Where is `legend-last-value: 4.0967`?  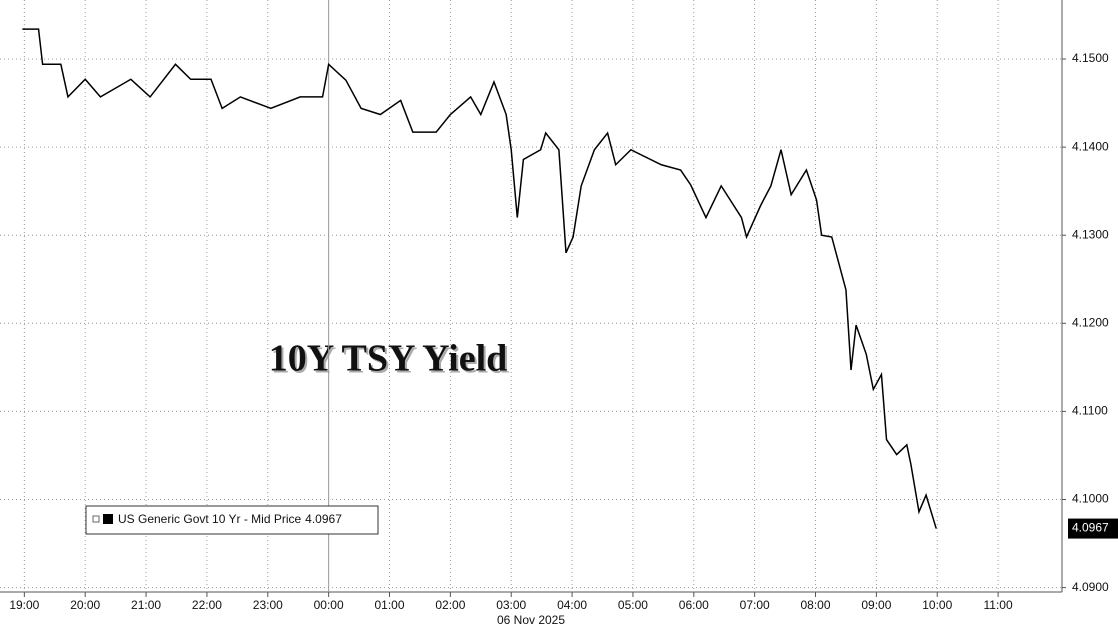
legend-last-value: 4.0967 is located at coordinates (323, 519).